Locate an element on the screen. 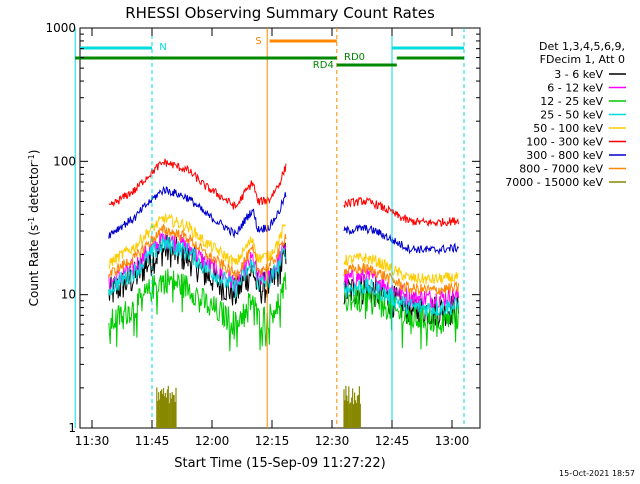 This screenshot has height=484, width=640. annotation-3: RD4 is located at coordinates (323, 65).